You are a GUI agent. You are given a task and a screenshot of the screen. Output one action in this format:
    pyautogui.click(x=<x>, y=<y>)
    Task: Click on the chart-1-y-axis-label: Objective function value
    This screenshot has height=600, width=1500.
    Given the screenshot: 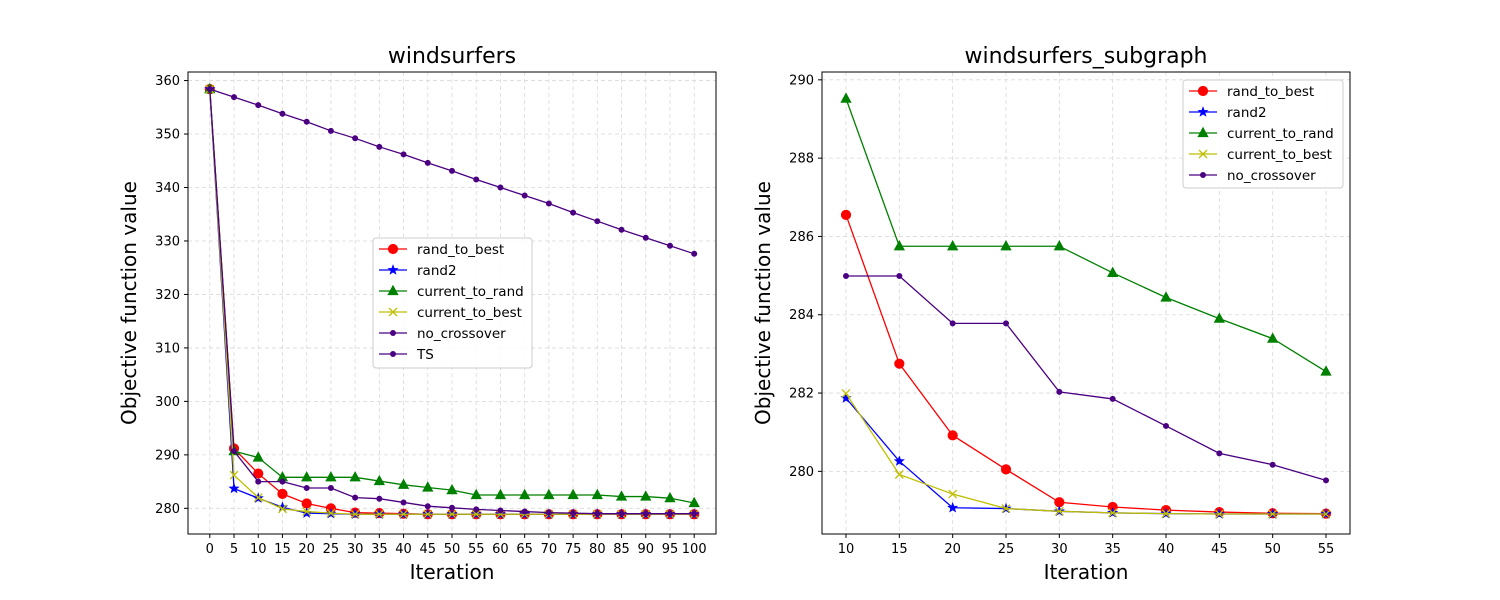 What is the action you would take?
    pyautogui.click(x=129, y=303)
    